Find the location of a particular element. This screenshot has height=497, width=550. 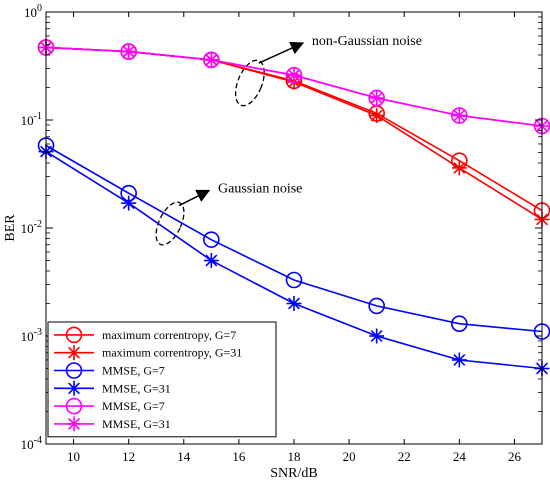

y-tick-label: 10⁻⁴ is located at coordinates (31, 443).